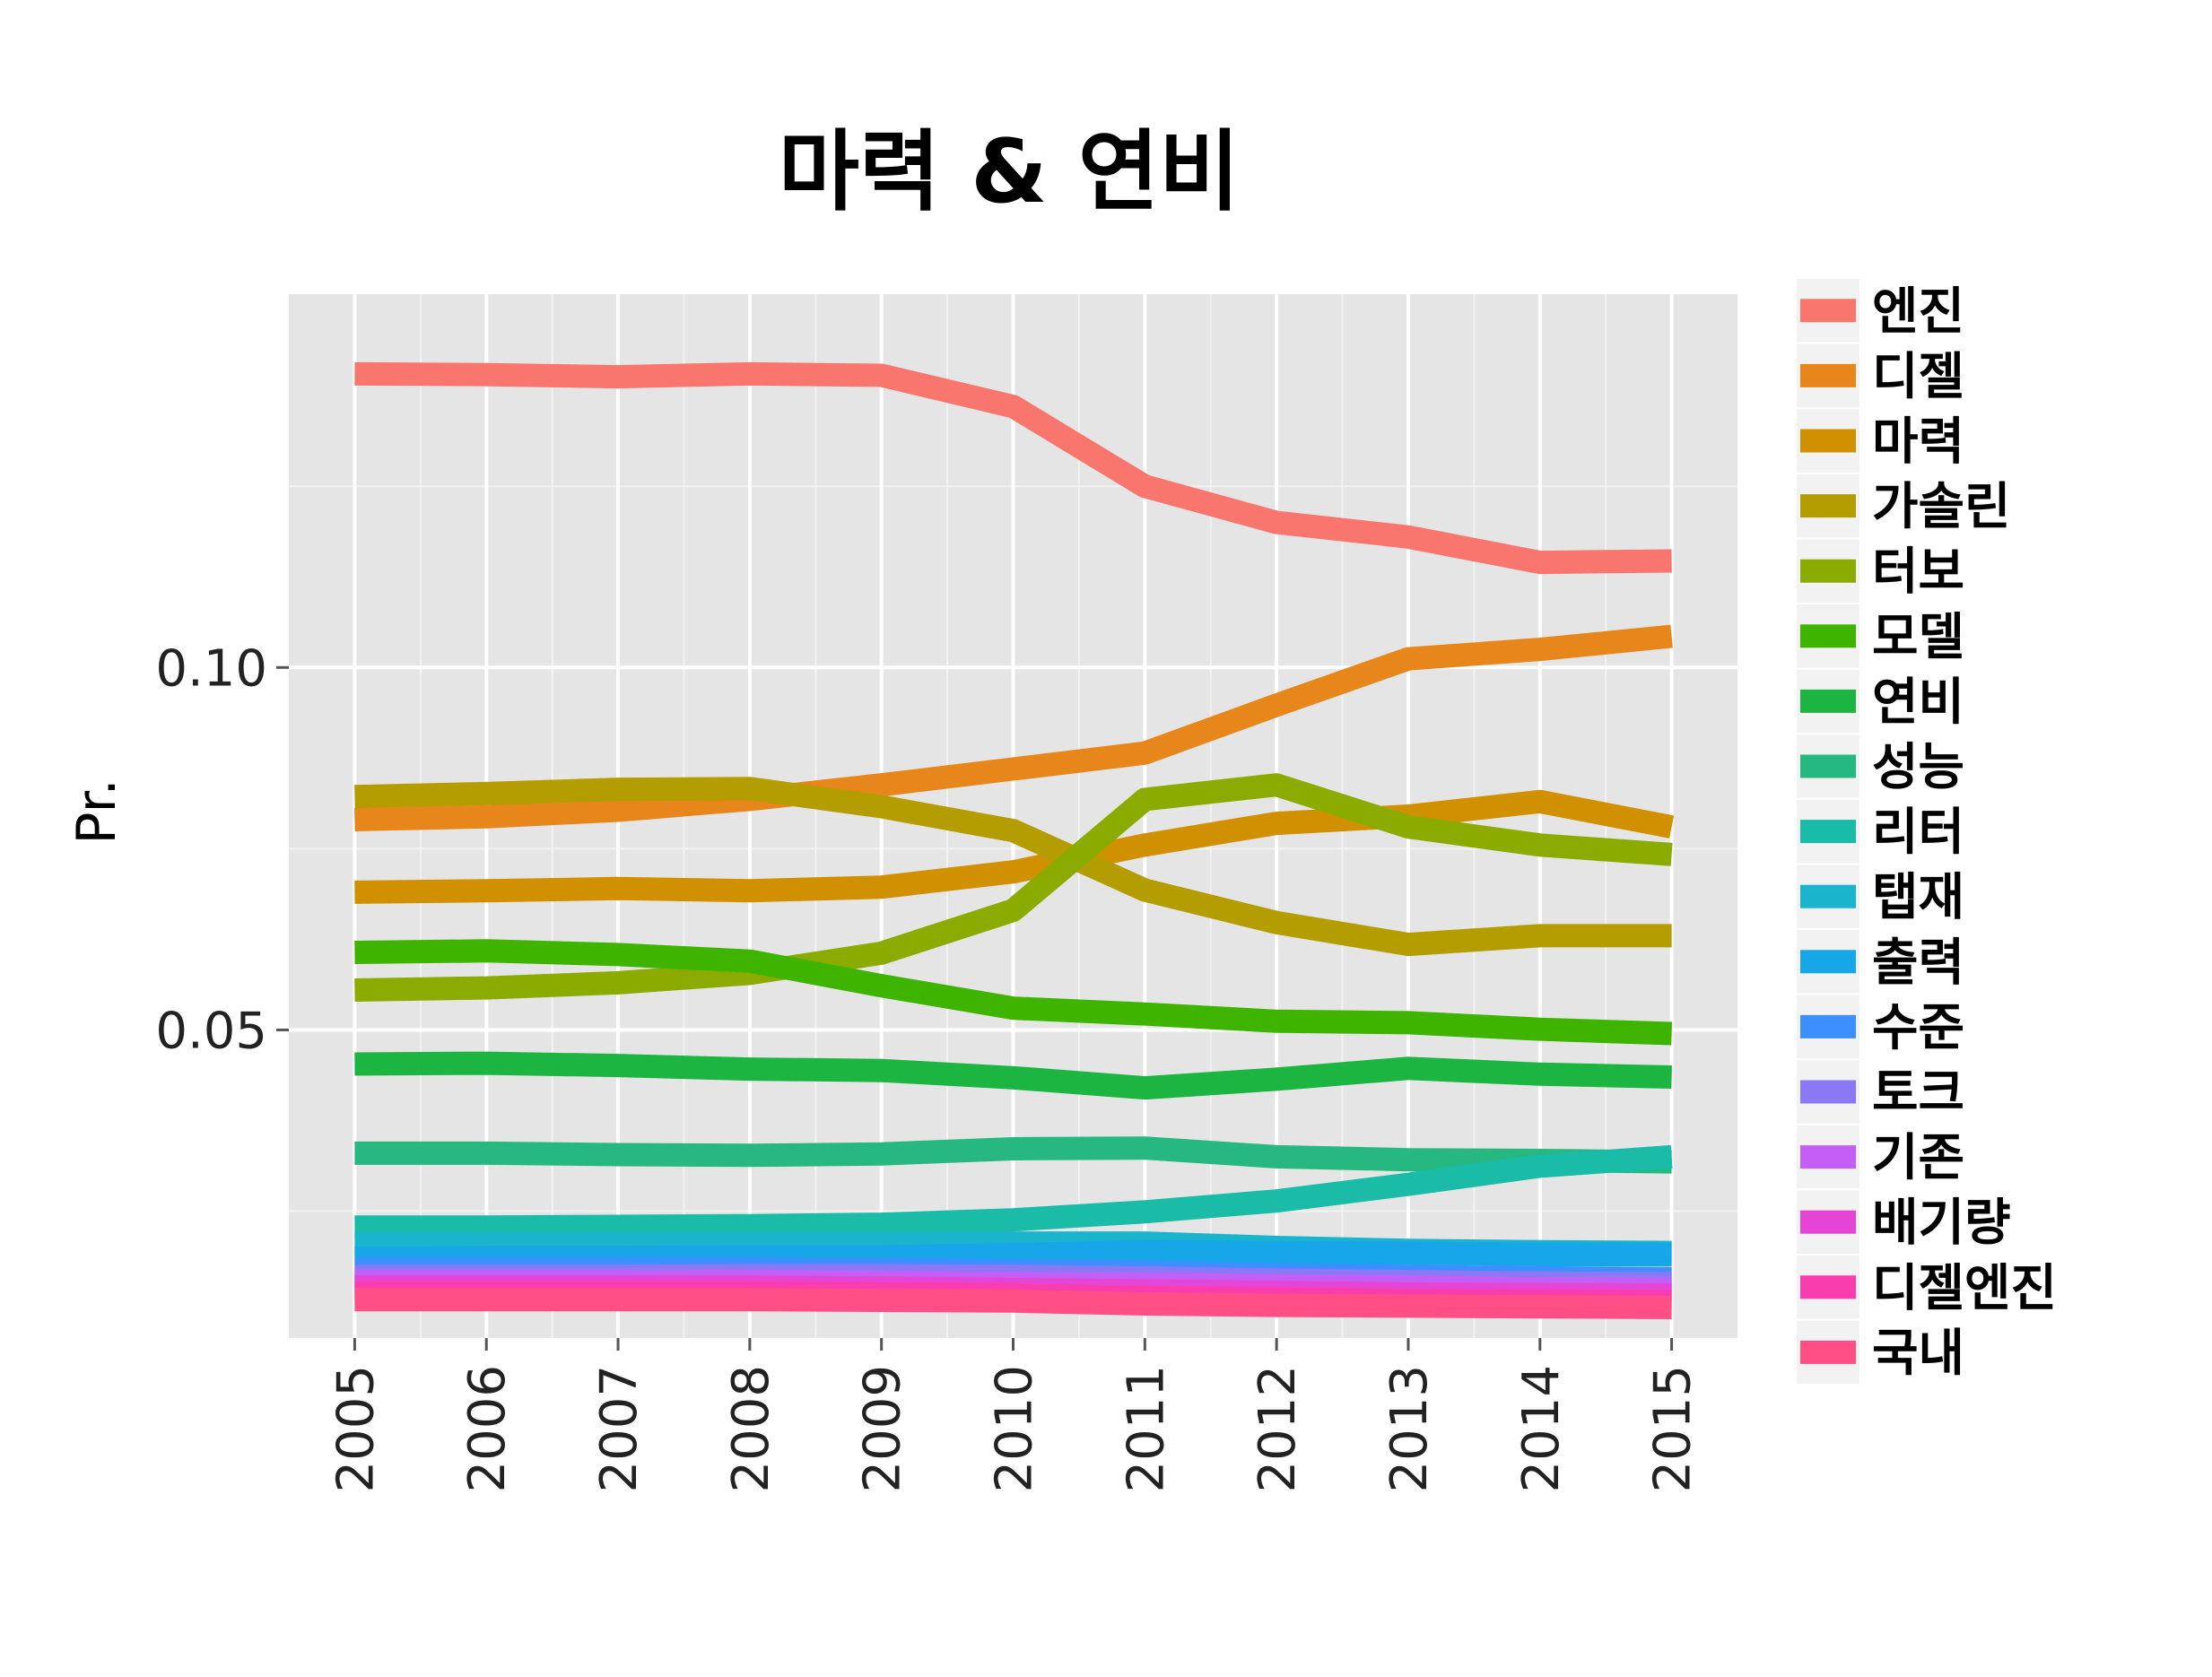  What do you see at coordinates (1015, 1429) in the screenshot?
I see `x-tick-label: 2010` at bounding box center [1015, 1429].